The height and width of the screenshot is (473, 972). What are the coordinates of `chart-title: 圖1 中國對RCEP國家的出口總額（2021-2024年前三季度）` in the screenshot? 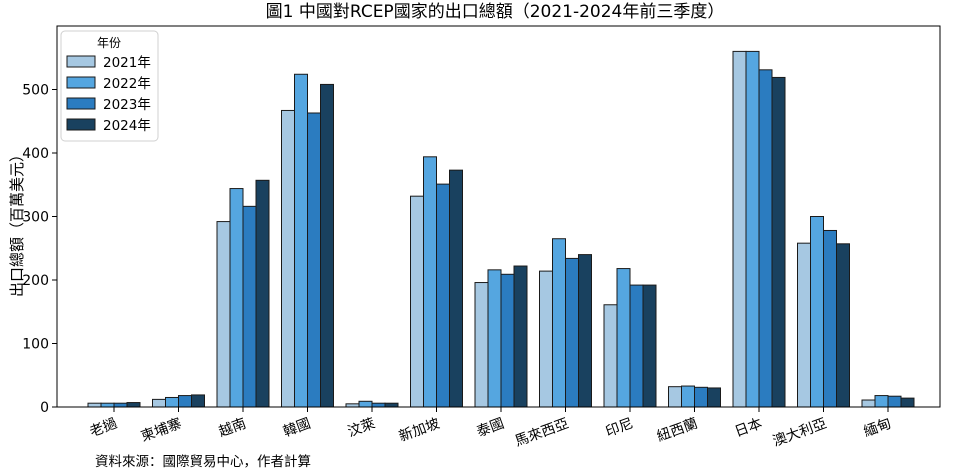 It's located at (495, 12).